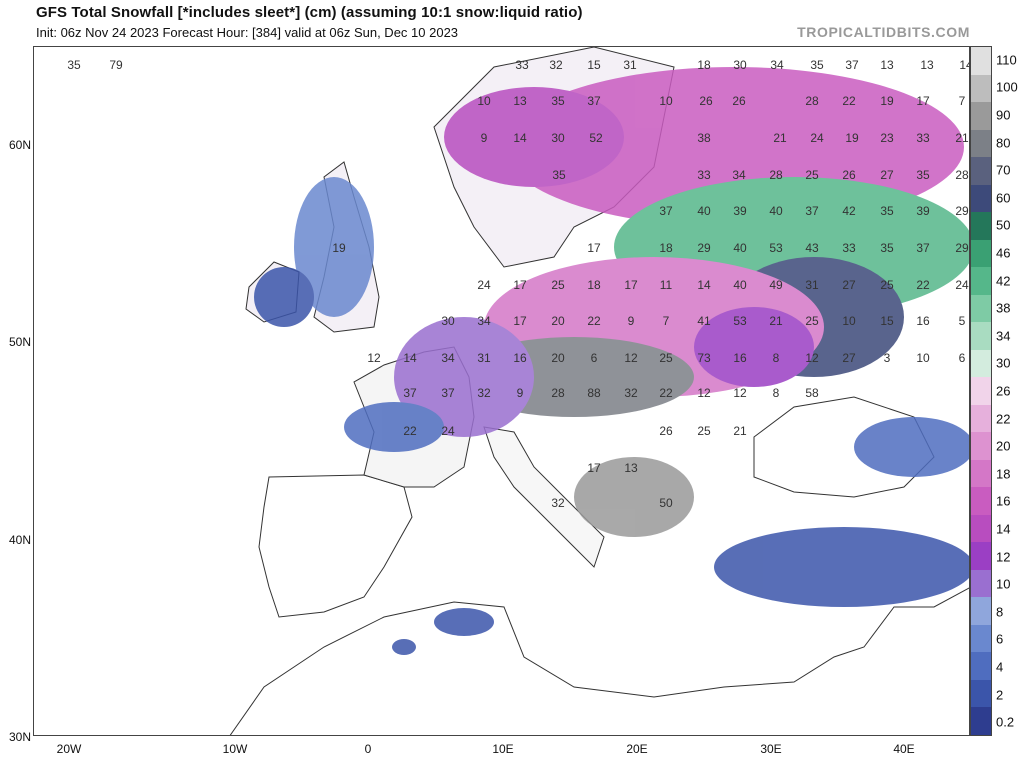 Image resolution: width=1024 pixels, height=757 pixels. What do you see at coordinates (1003, 419) in the screenshot?
I see `colorbar-label: 22` at bounding box center [1003, 419].